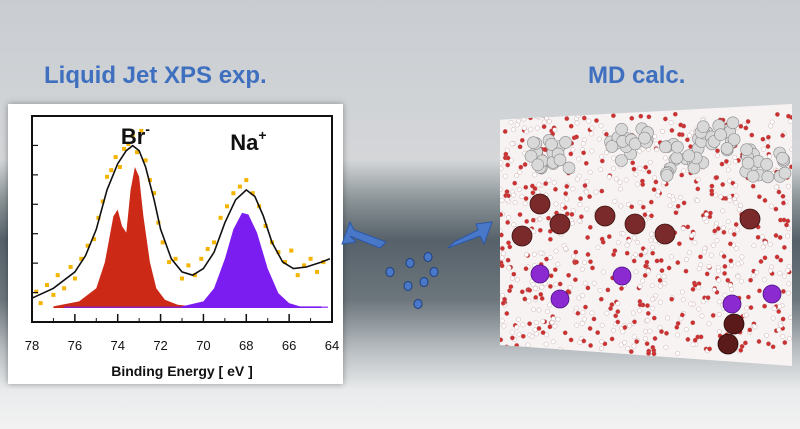  Describe the element at coordinates (155, 75) in the screenshot. I see `xps-heading: Liquid Jet XPS exp.` at that location.